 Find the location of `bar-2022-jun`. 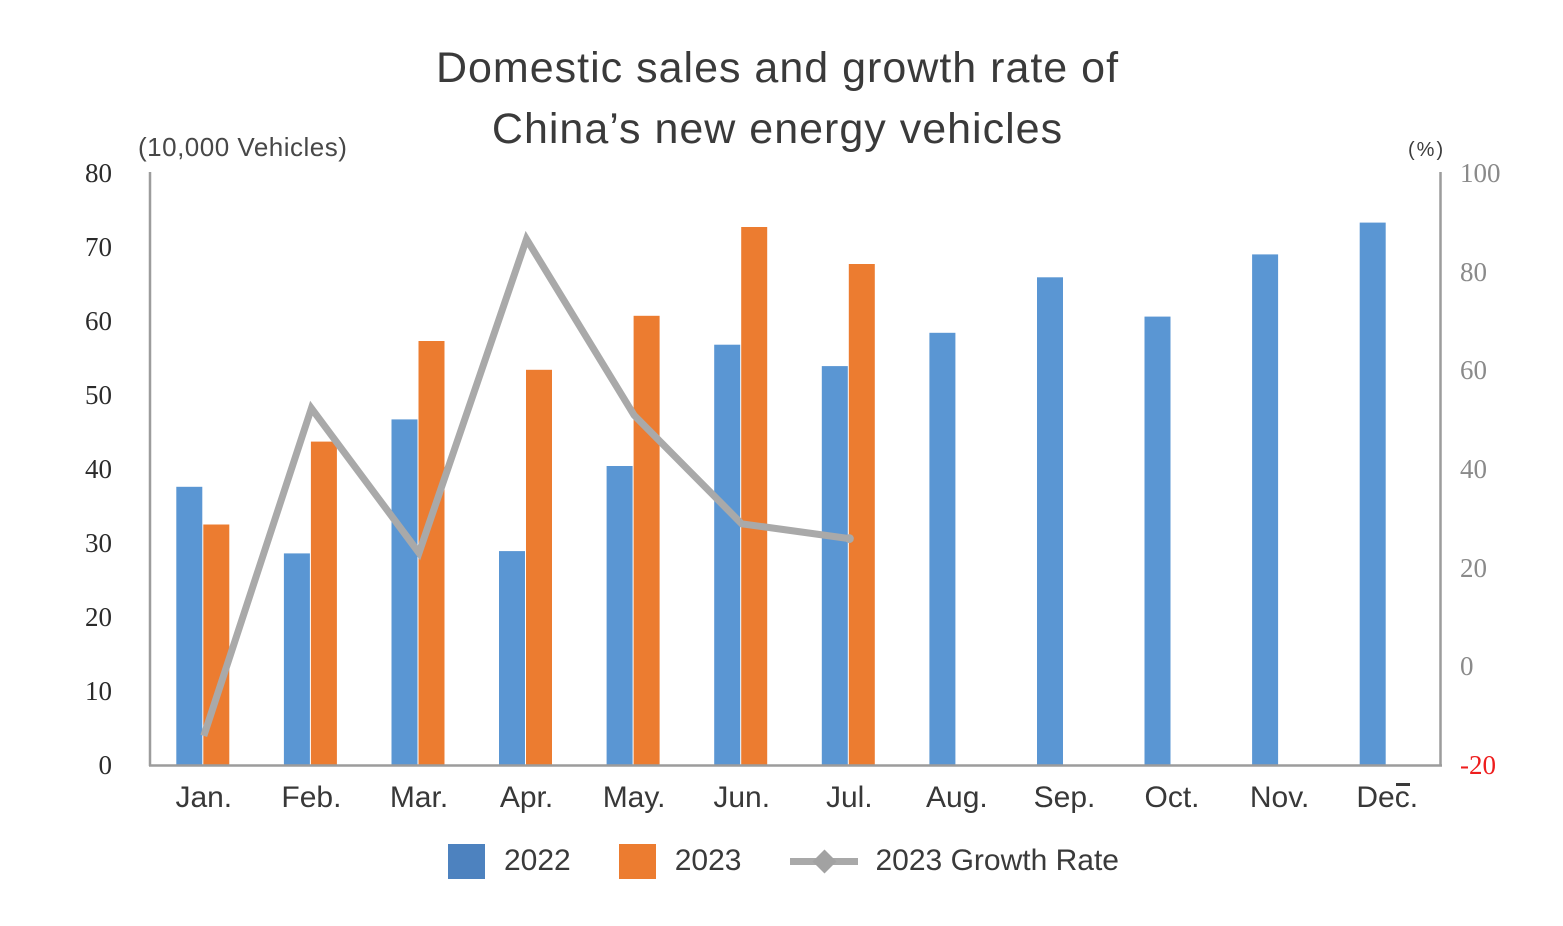

bar-2022-jun is located at coordinates (727, 554).